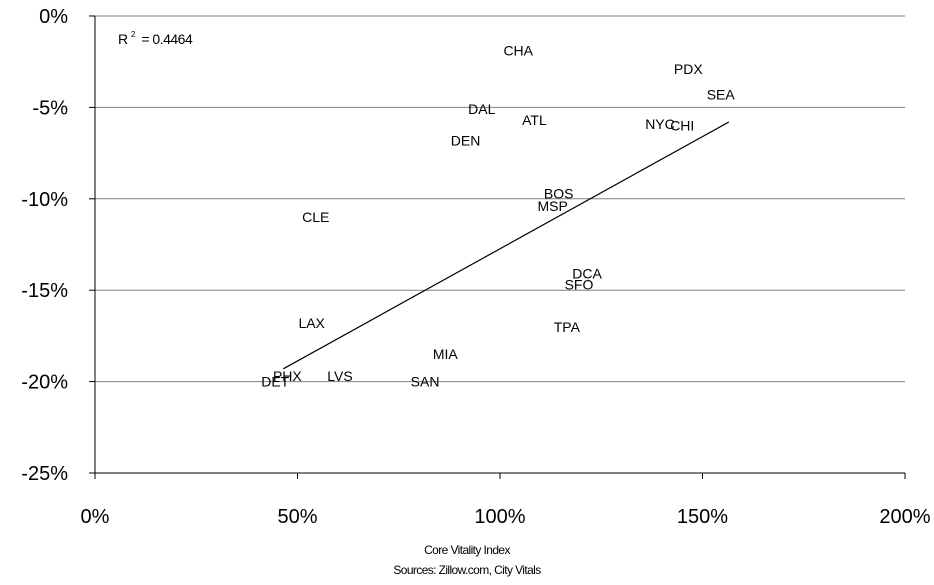 This screenshot has height=585, width=934. I want to click on x-tick-label: 200%, so click(904, 517).